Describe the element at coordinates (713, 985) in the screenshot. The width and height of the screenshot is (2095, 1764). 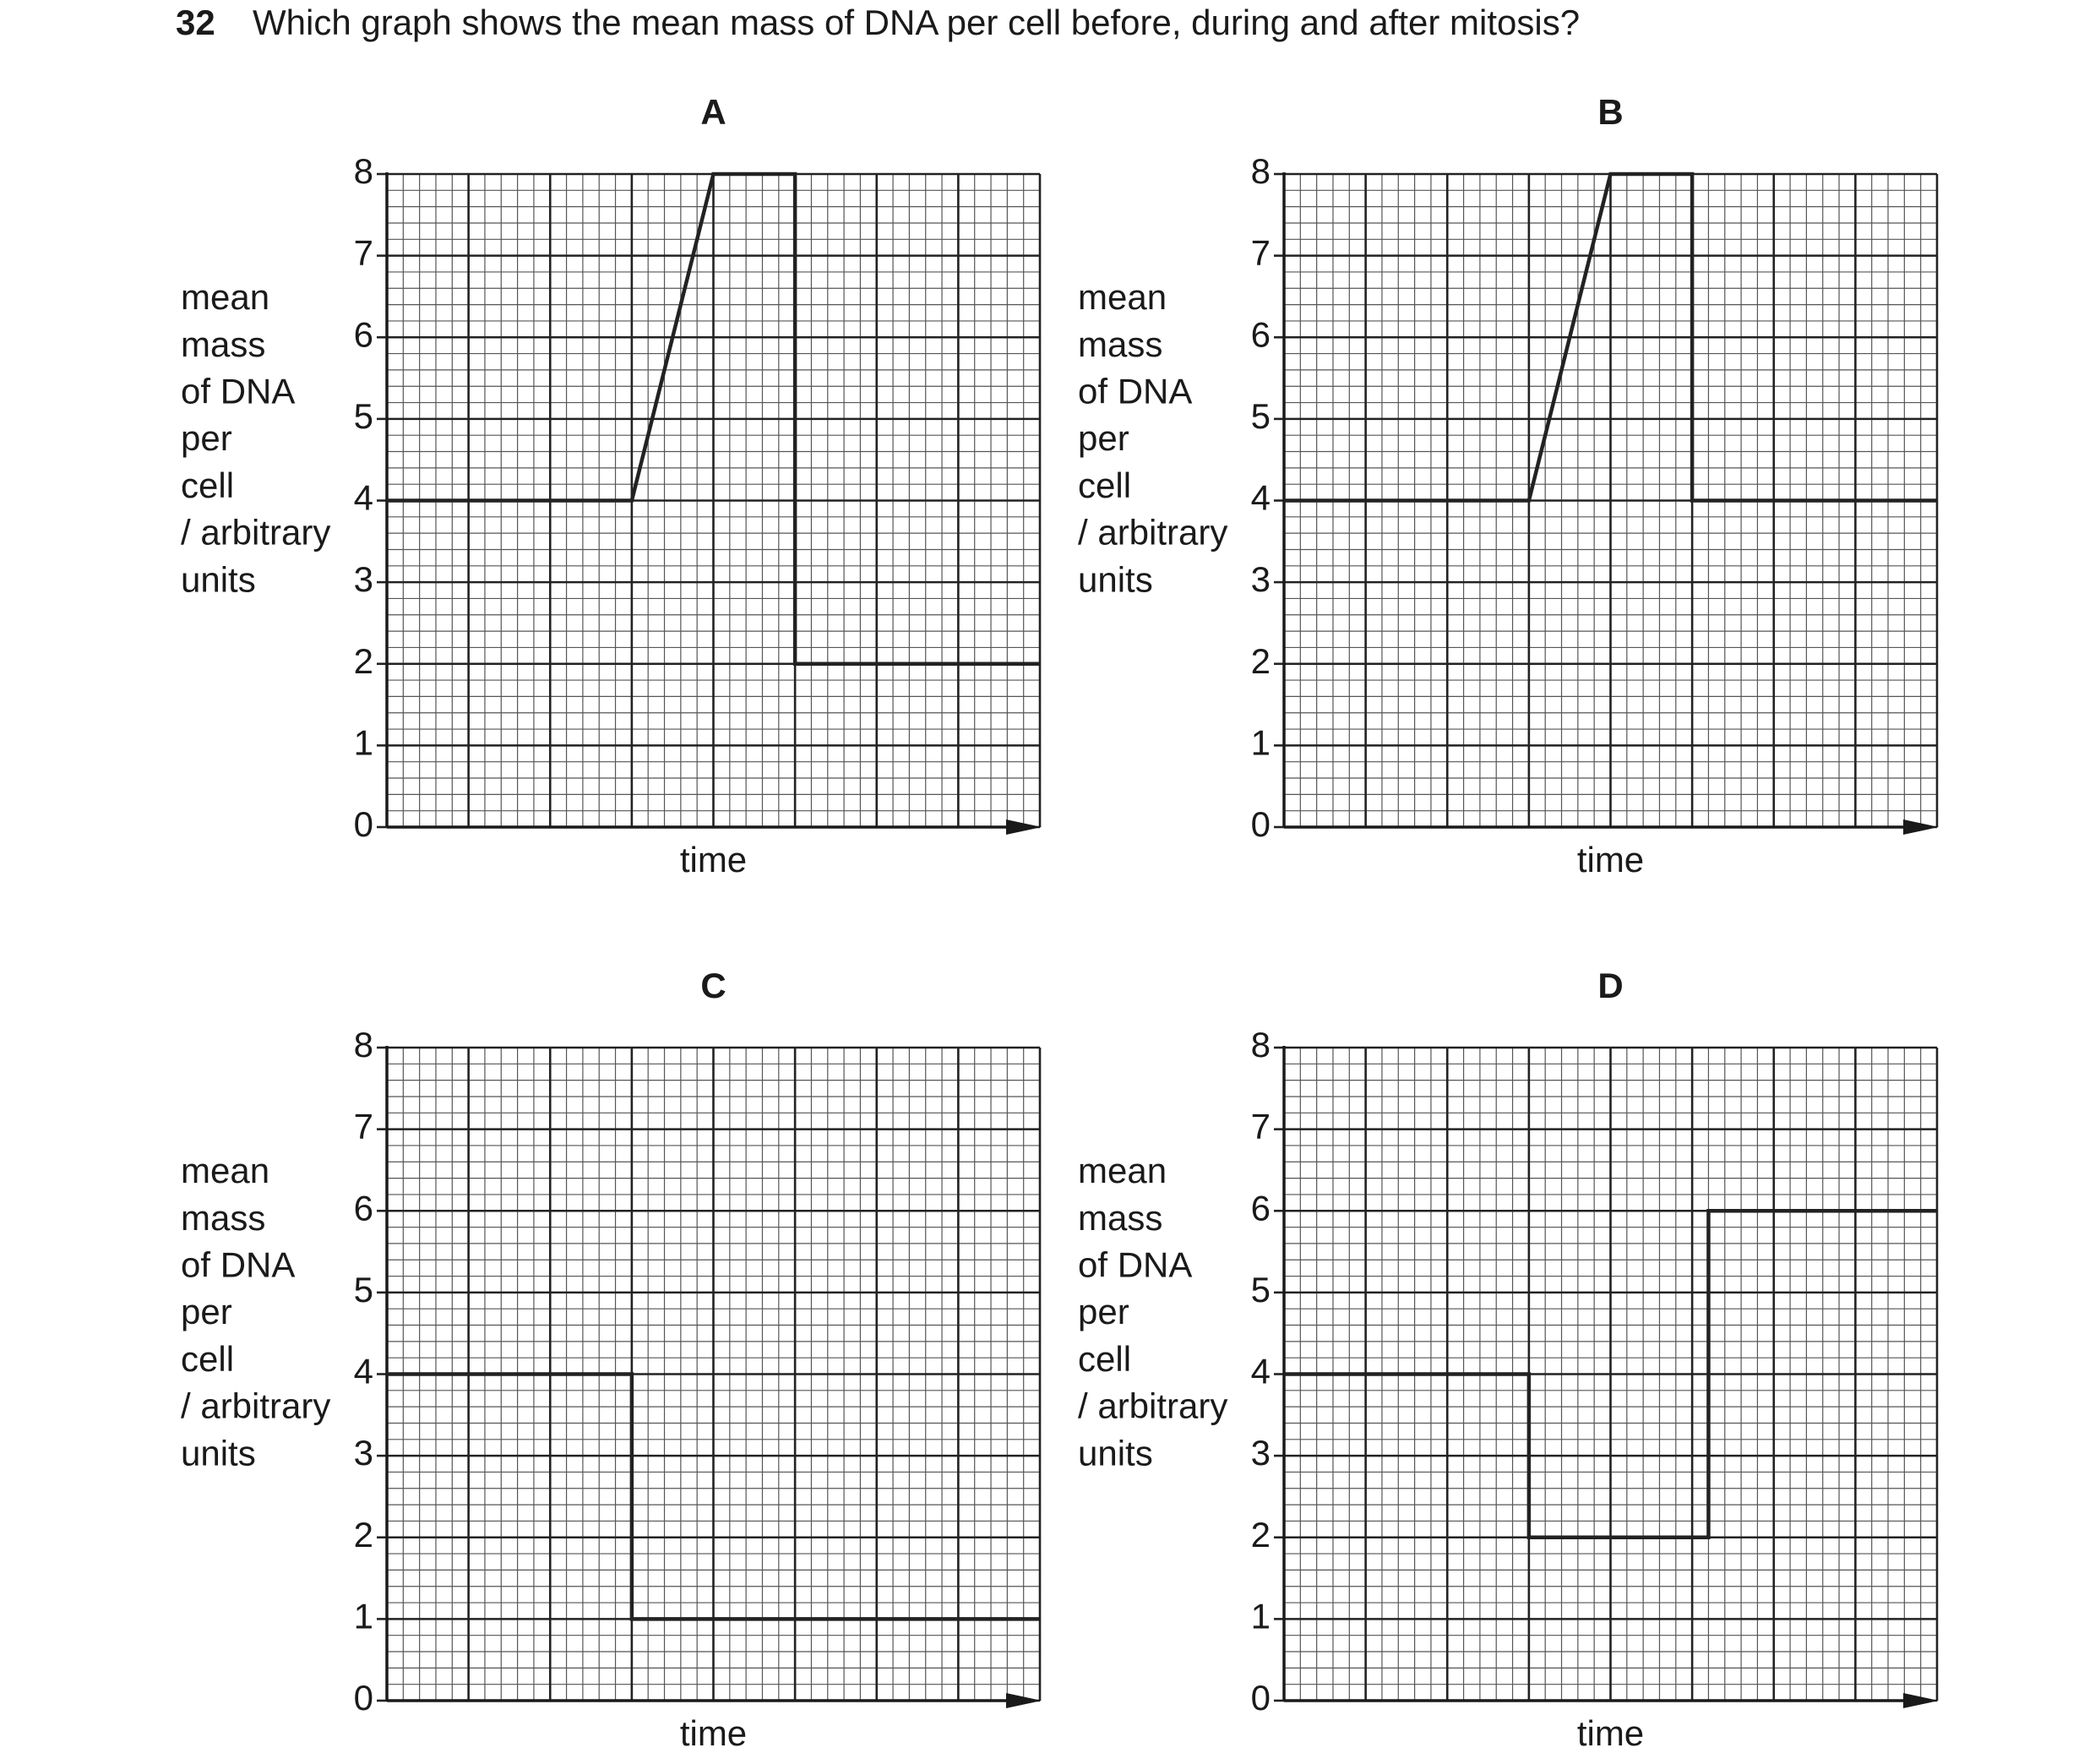
I see `chart-title: C` at that location.